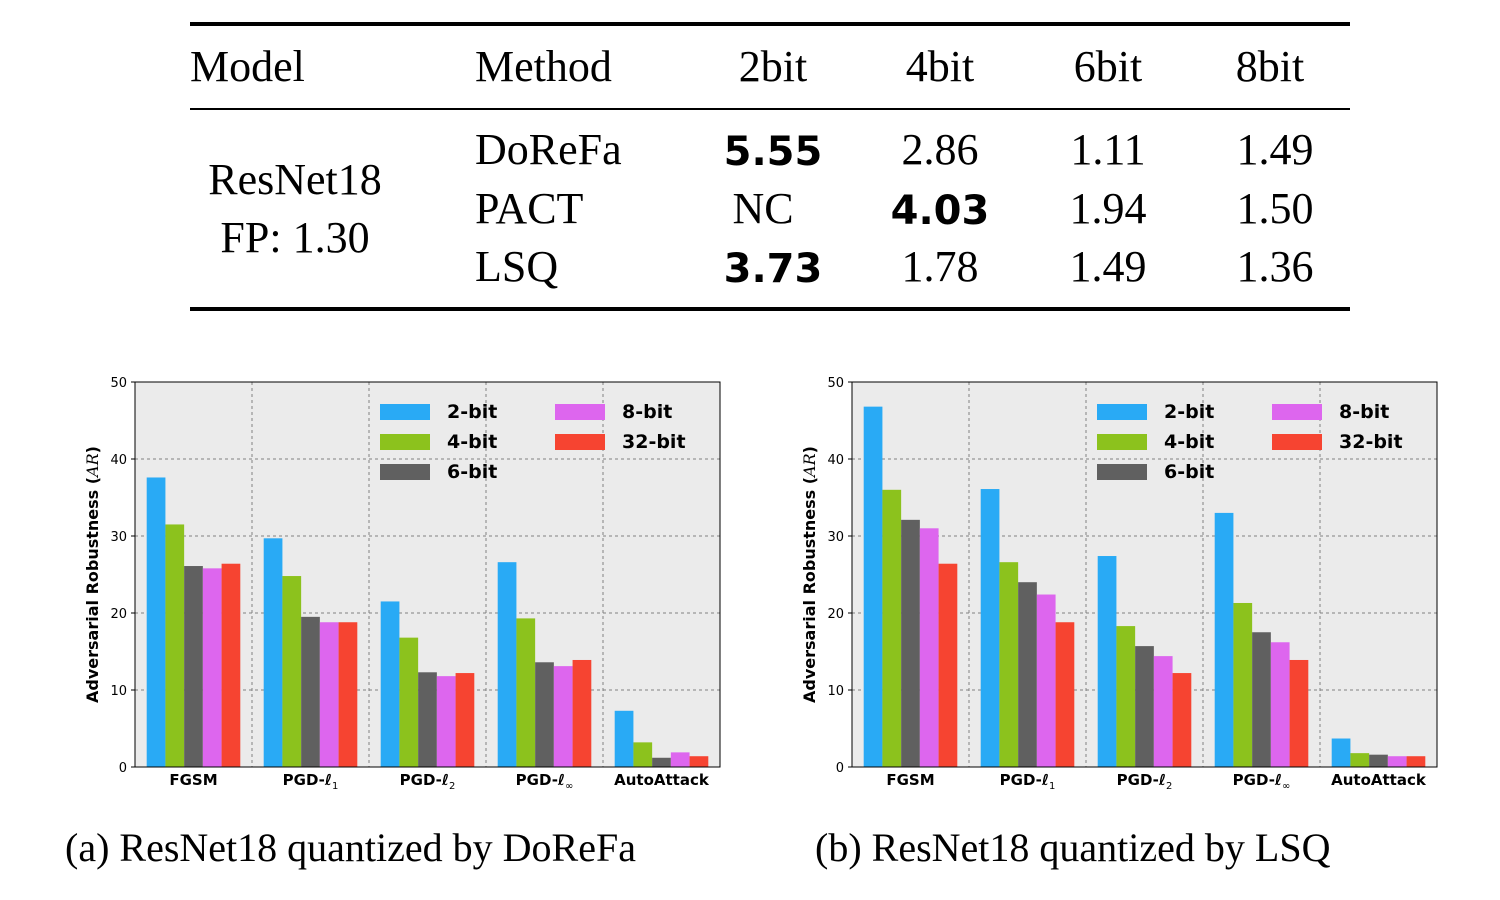 This screenshot has height=900, width=1500. Describe the element at coordinates (295, 179) in the screenshot. I see `model-name: ResNet18` at that location.